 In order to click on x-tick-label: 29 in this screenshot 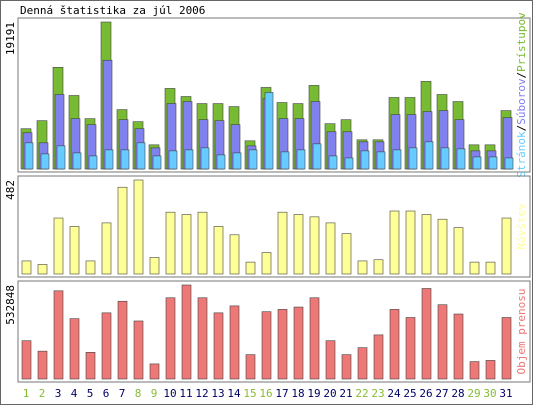, I will do `click(473, 393)`.